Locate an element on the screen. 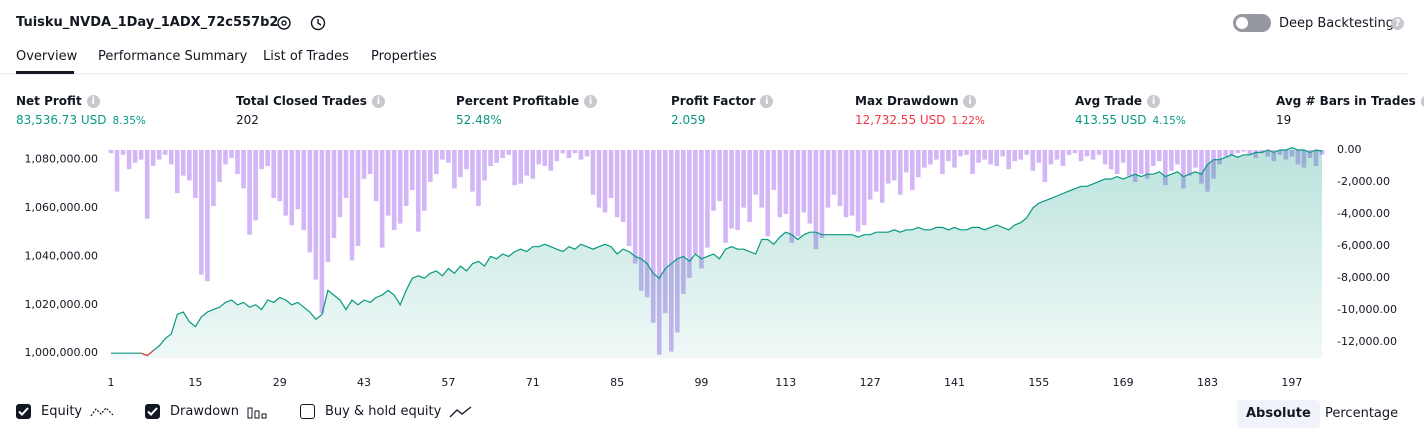 The width and height of the screenshot is (1424, 438). metric-value: 12,732.55 USD 1.22% is located at coordinates (920, 120).